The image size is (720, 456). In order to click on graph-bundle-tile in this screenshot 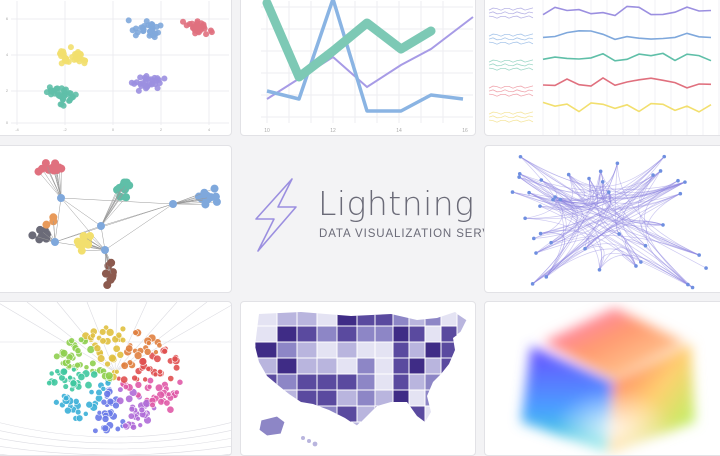, I will do `click(602, 219)`.